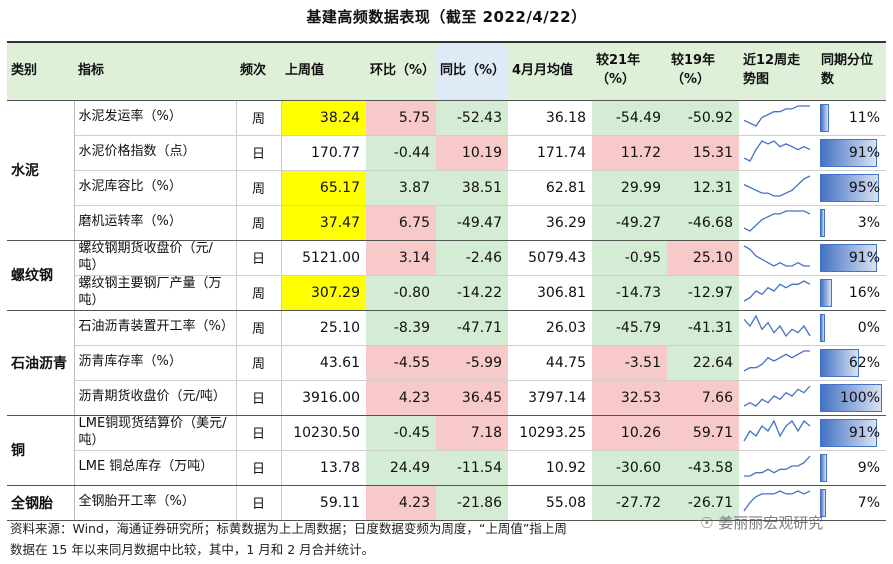  What do you see at coordinates (155, 153) in the screenshot?
I see `indicator-cell: 水泥价格指数（点）` at bounding box center [155, 153].